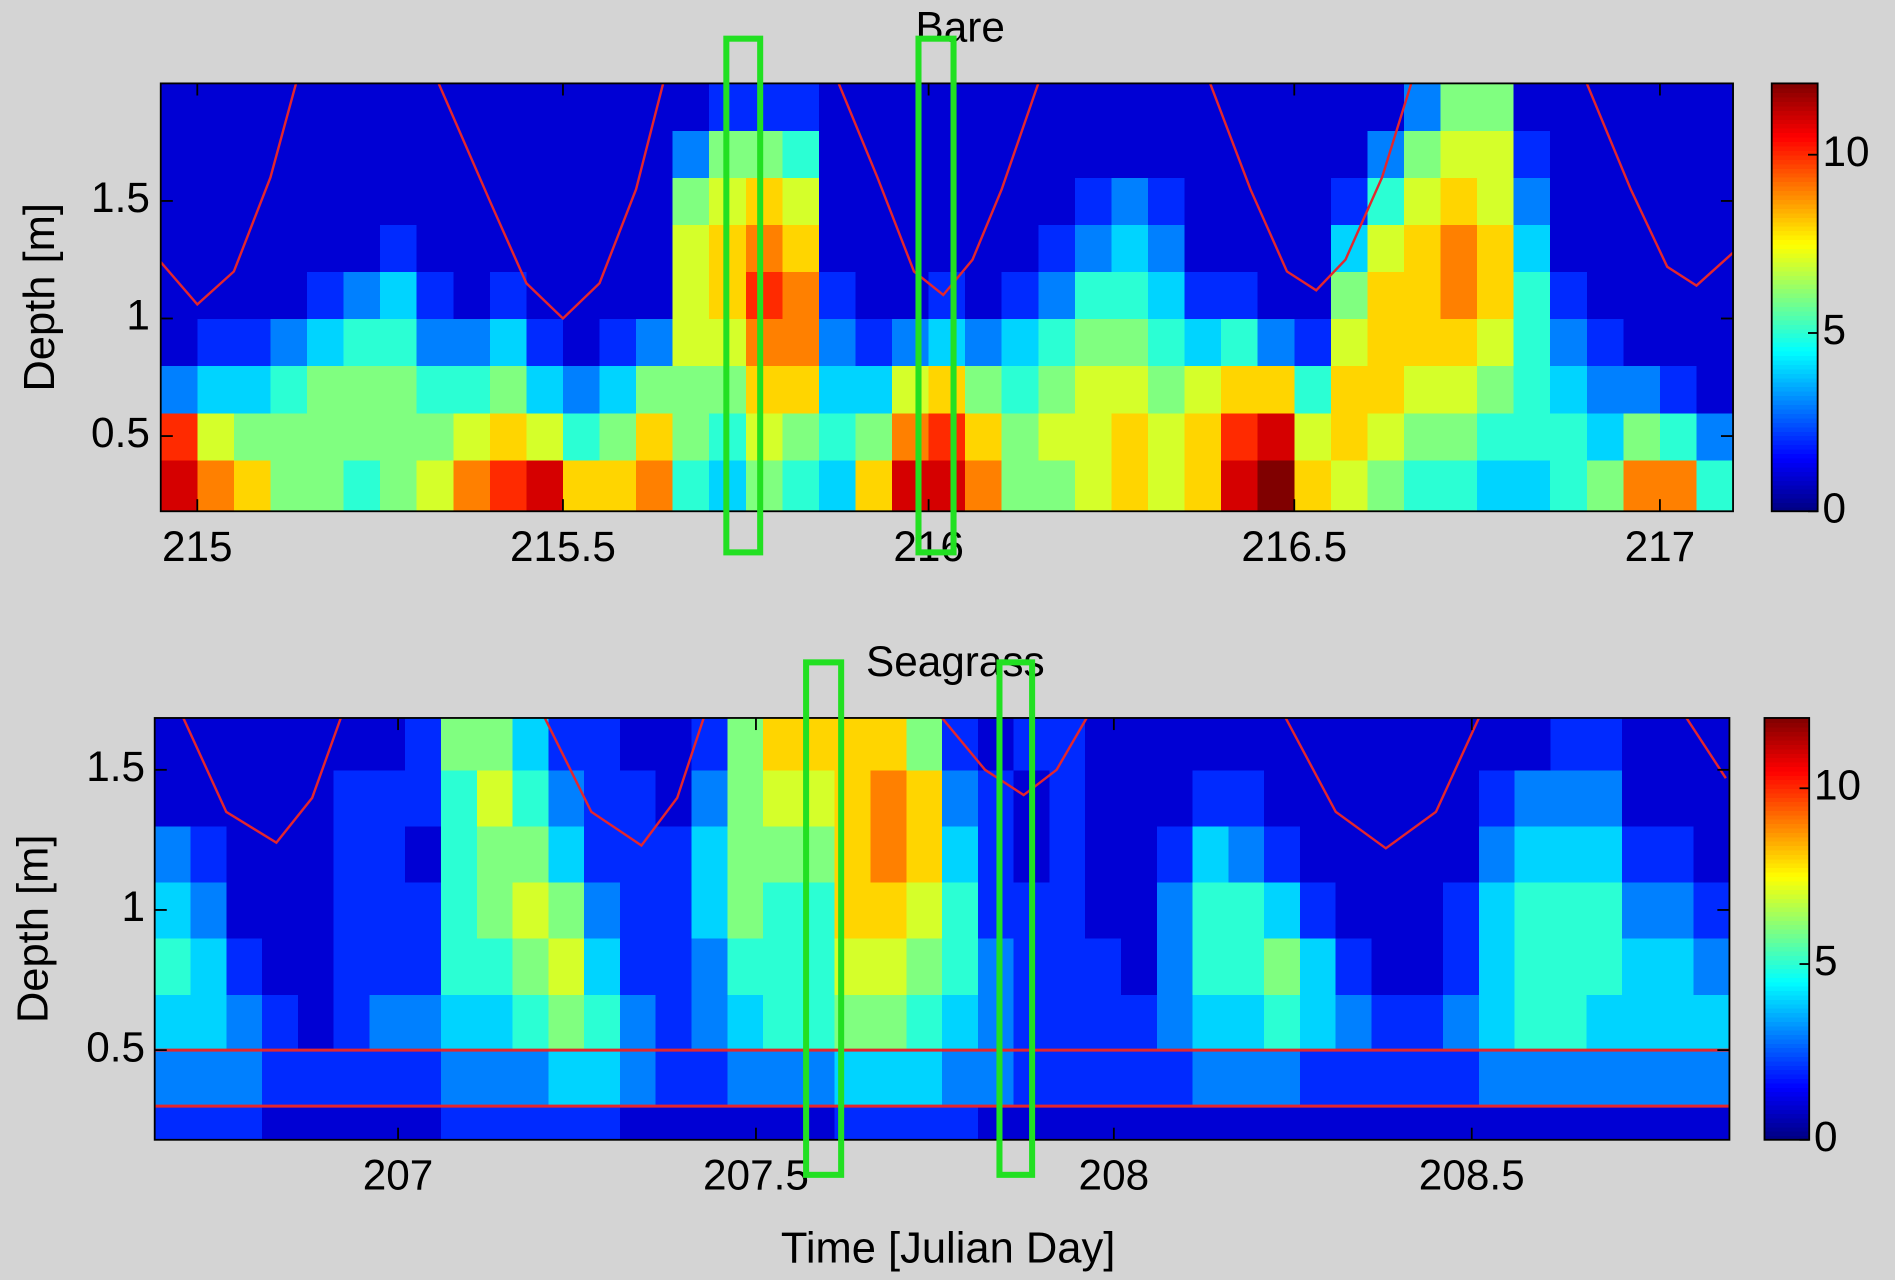 The width and height of the screenshot is (1895, 1280). What do you see at coordinates (1787, 929) in the screenshot?
I see `colorbar-frame` at bounding box center [1787, 929].